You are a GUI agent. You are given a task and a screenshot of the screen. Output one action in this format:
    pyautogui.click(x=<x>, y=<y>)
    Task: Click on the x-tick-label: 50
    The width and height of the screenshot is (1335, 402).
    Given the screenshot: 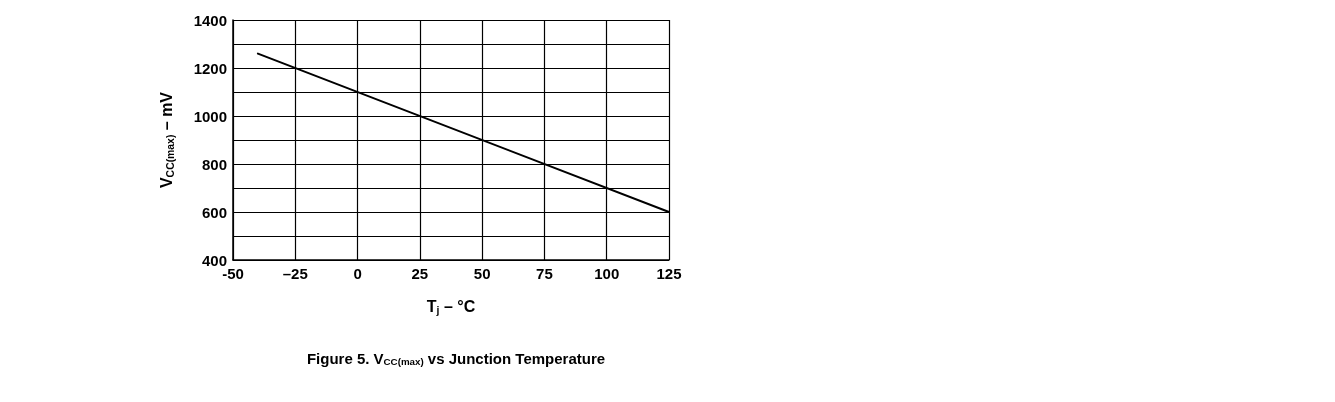 What is the action you would take?
    pyautogui.click(x=482, y=273)
    